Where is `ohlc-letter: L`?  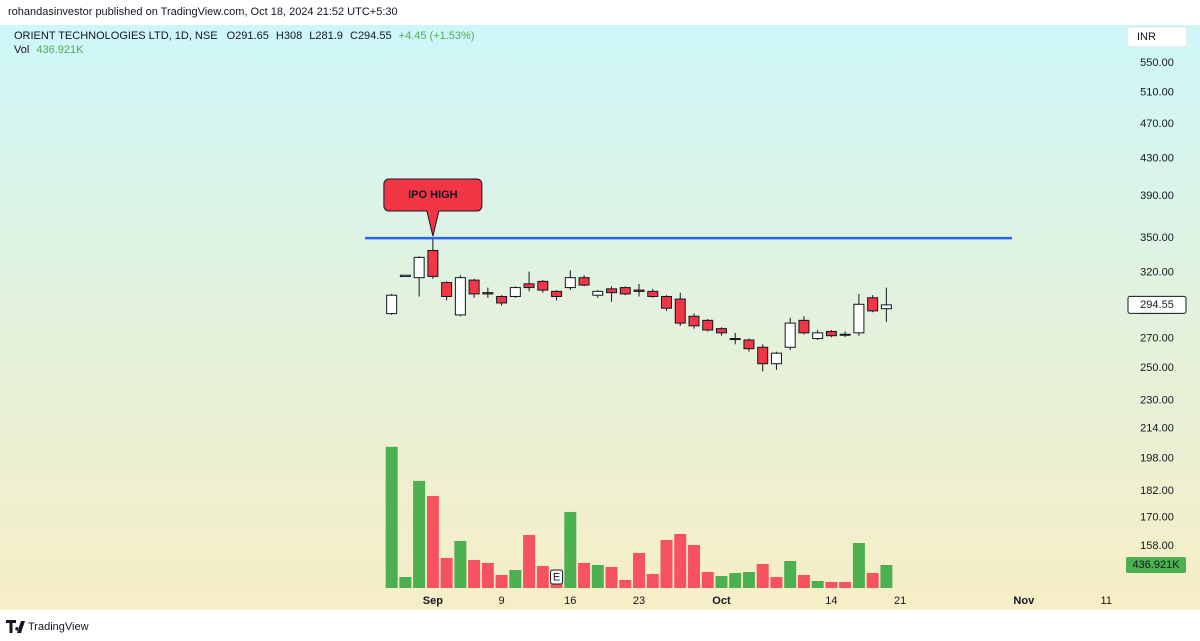
ohlc-letter: L is located at coordinates (312, 36).